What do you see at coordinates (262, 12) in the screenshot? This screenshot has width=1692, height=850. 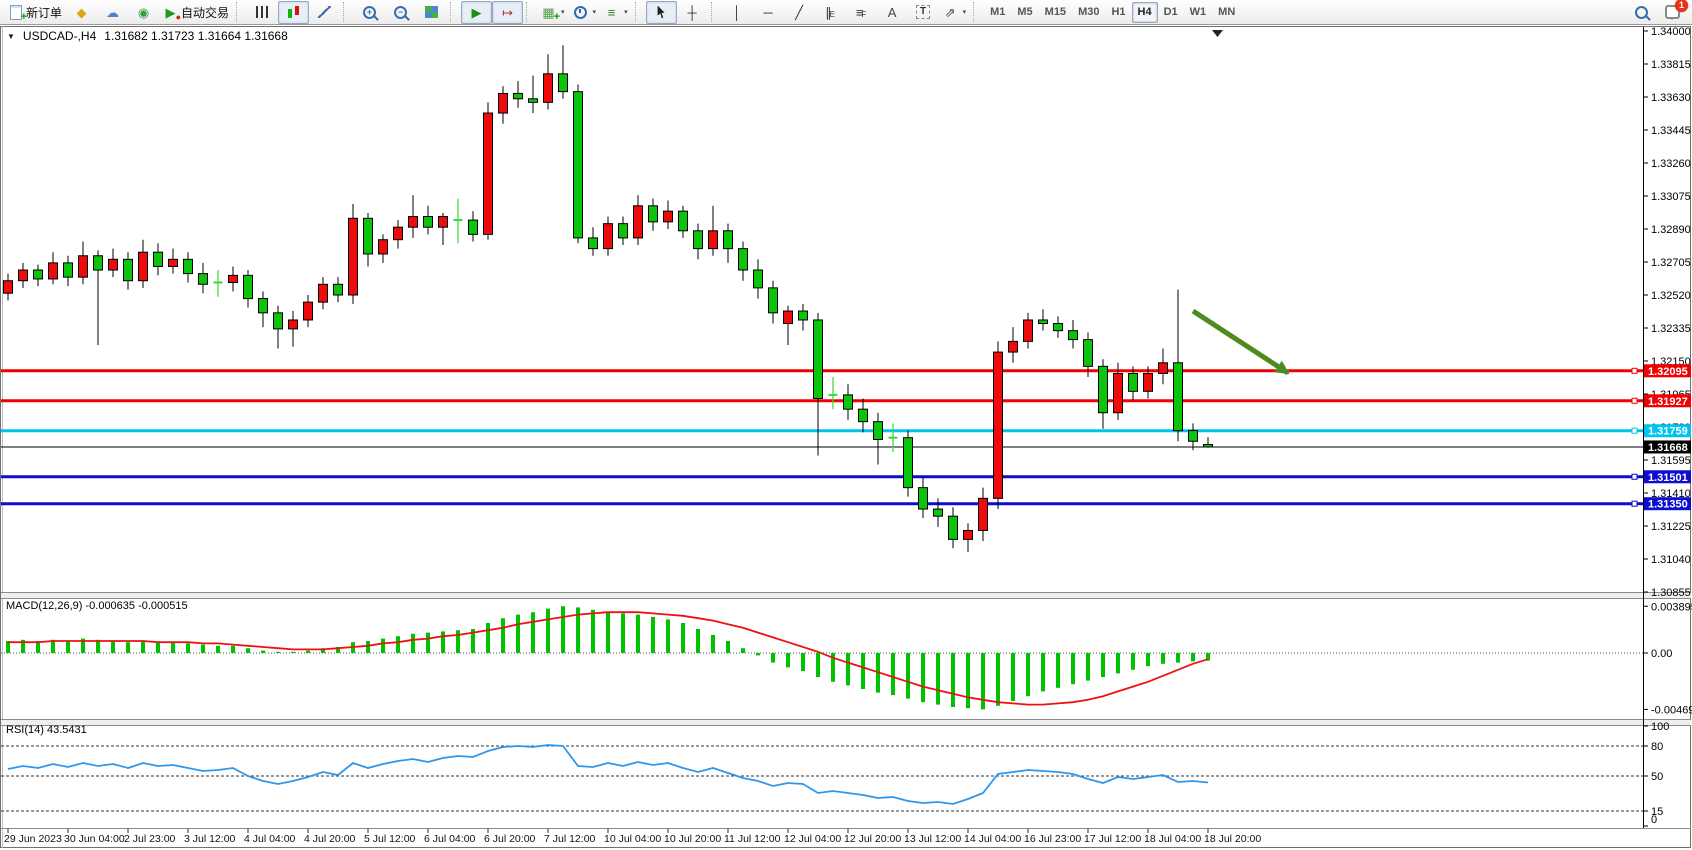 I see `bar-chart-button` at bounding box center [262, 12].